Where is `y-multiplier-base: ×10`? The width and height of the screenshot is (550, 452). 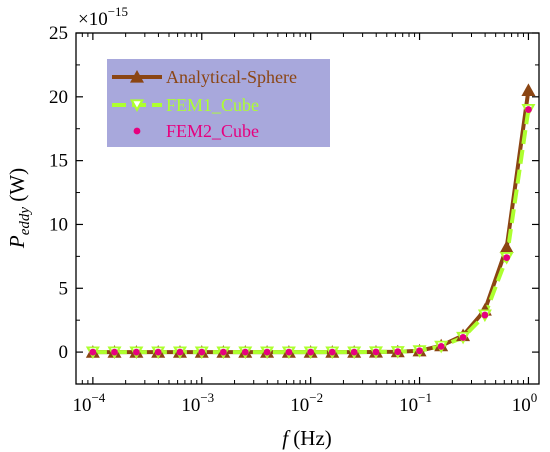
y-multiplier-base: ×10 is located at coordinates (93, 19).